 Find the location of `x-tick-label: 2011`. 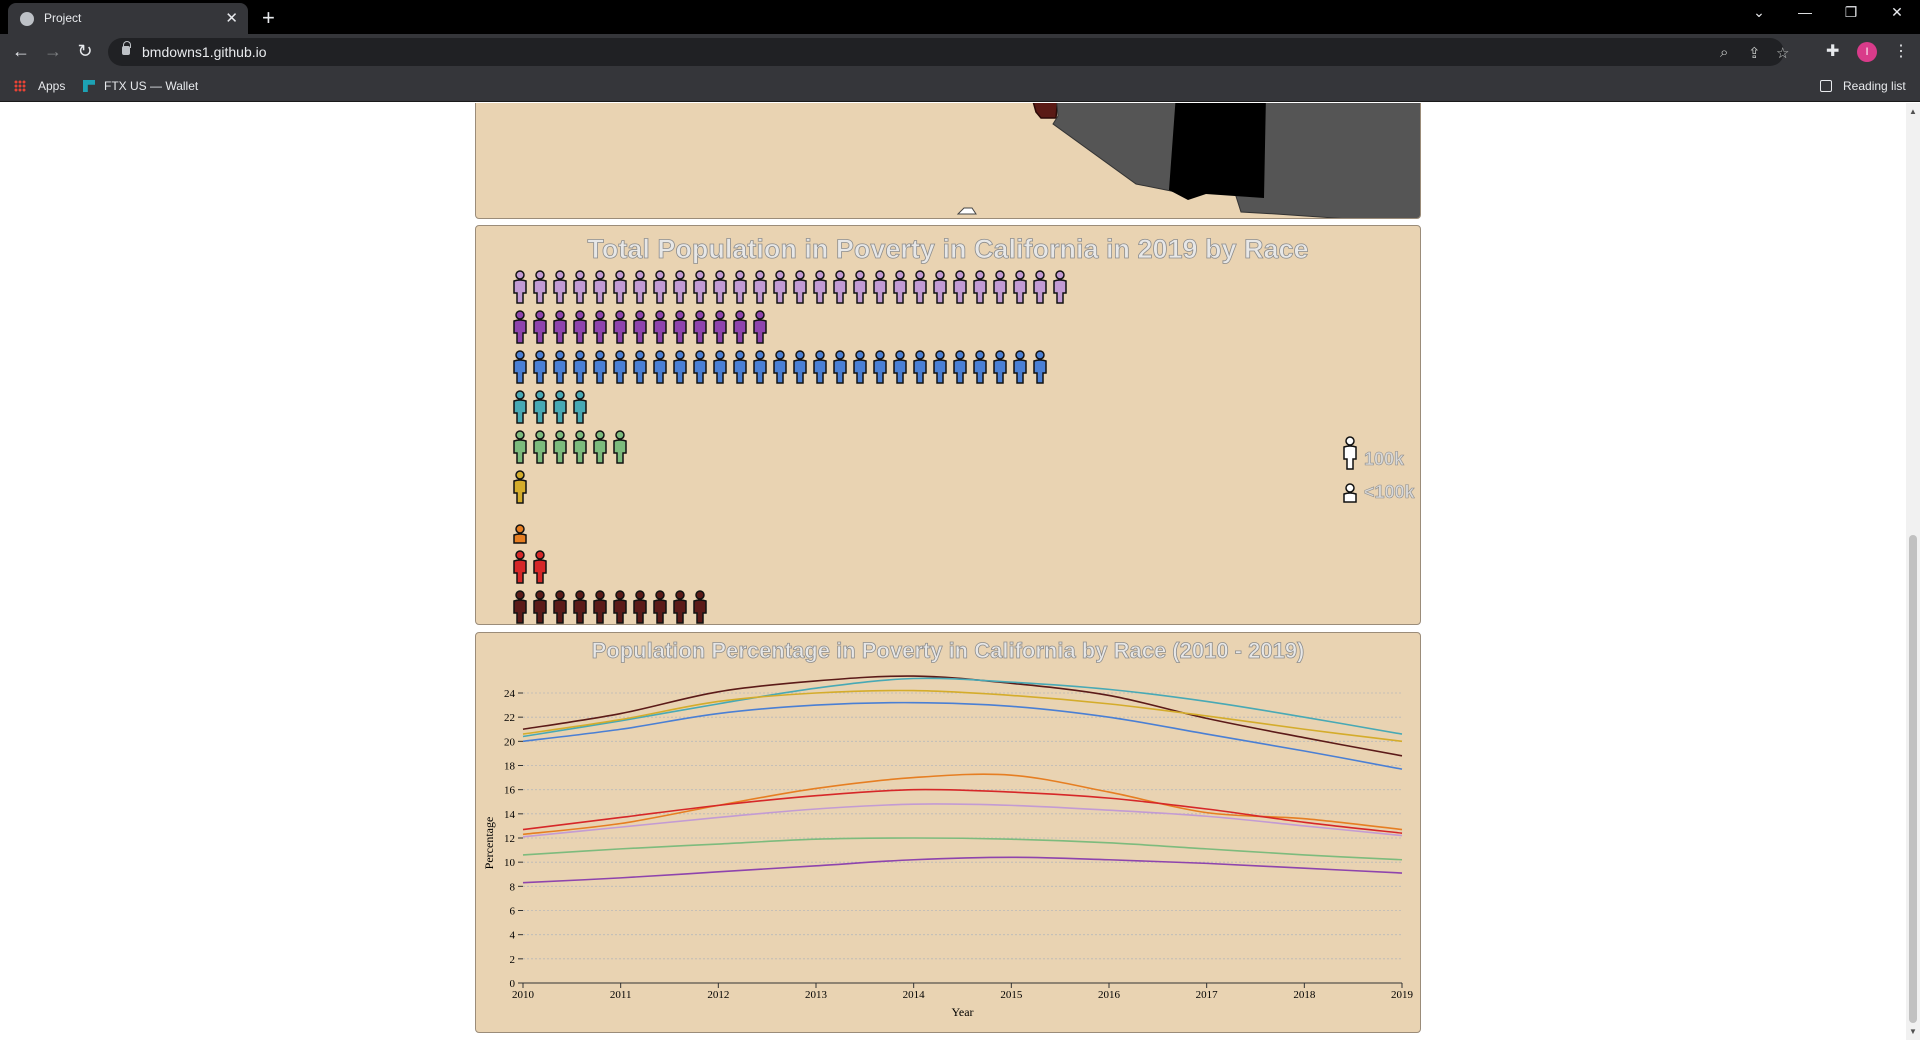

x-tick-label: 2011 is located at coordinates (621, 995).